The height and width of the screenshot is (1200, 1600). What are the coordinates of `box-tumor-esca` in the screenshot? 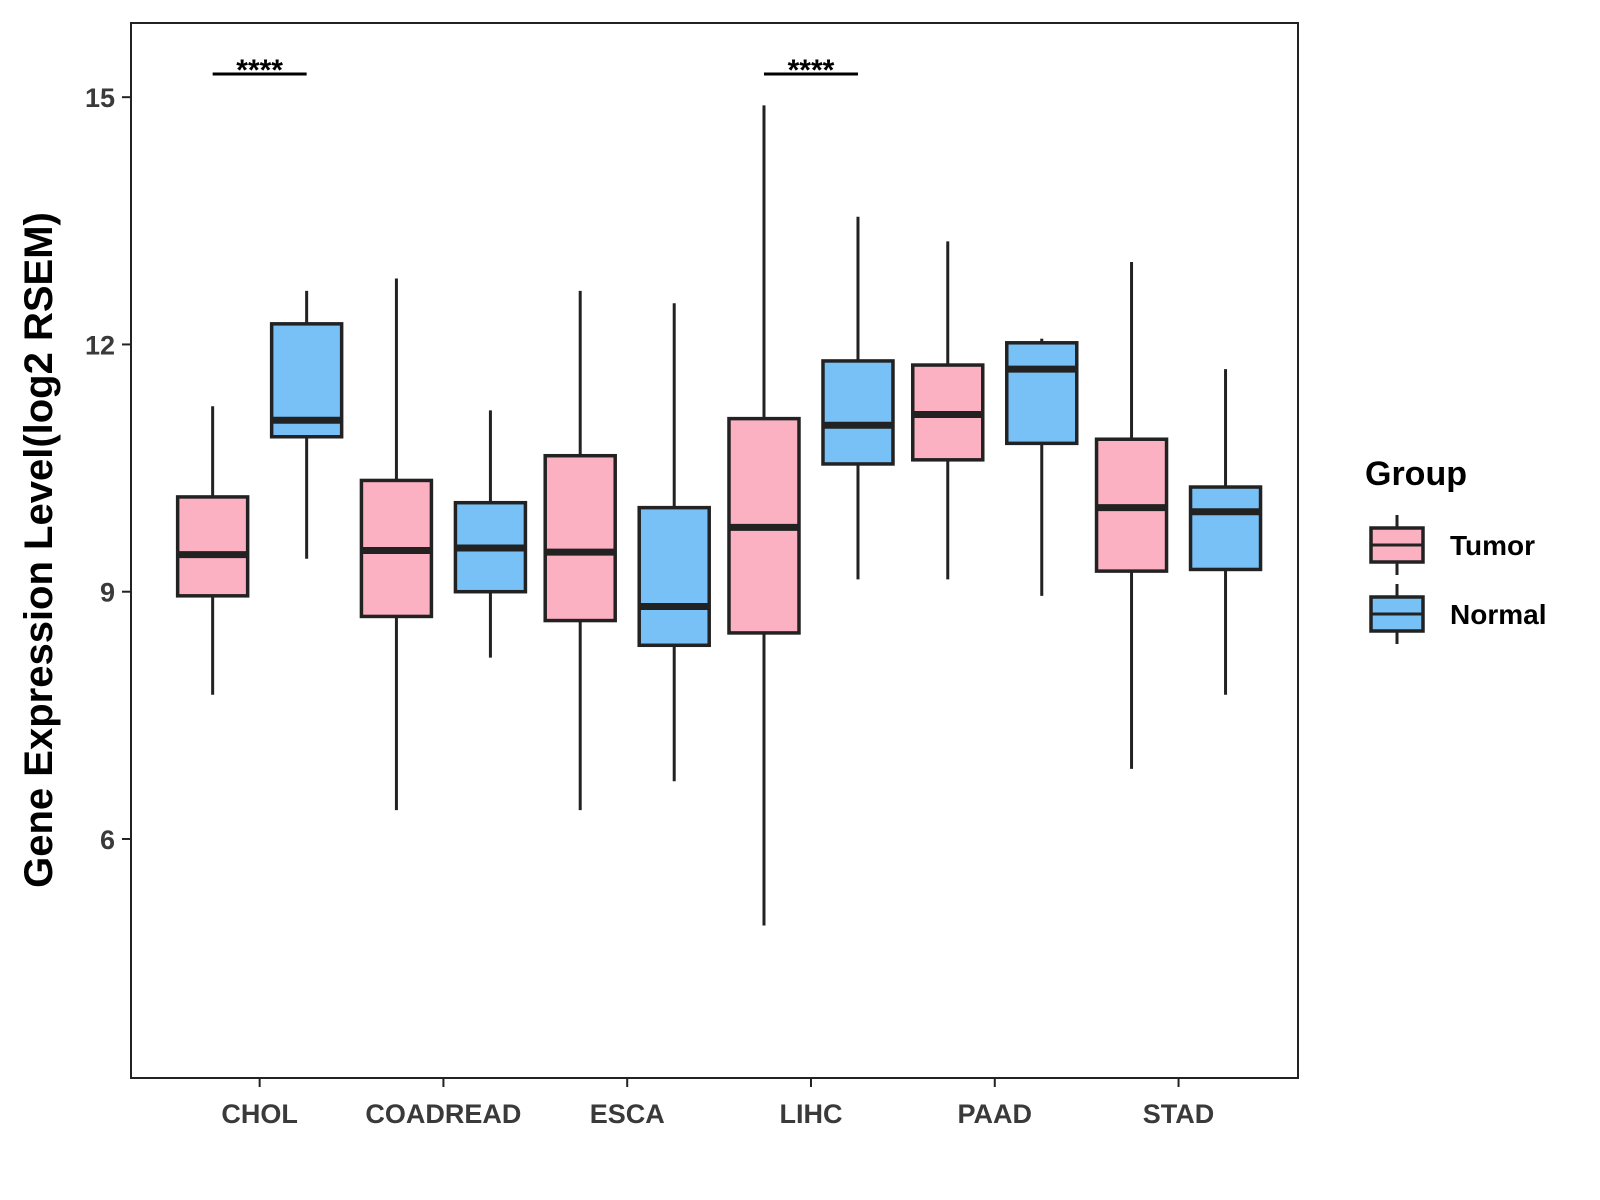 It's located at (580, 550).